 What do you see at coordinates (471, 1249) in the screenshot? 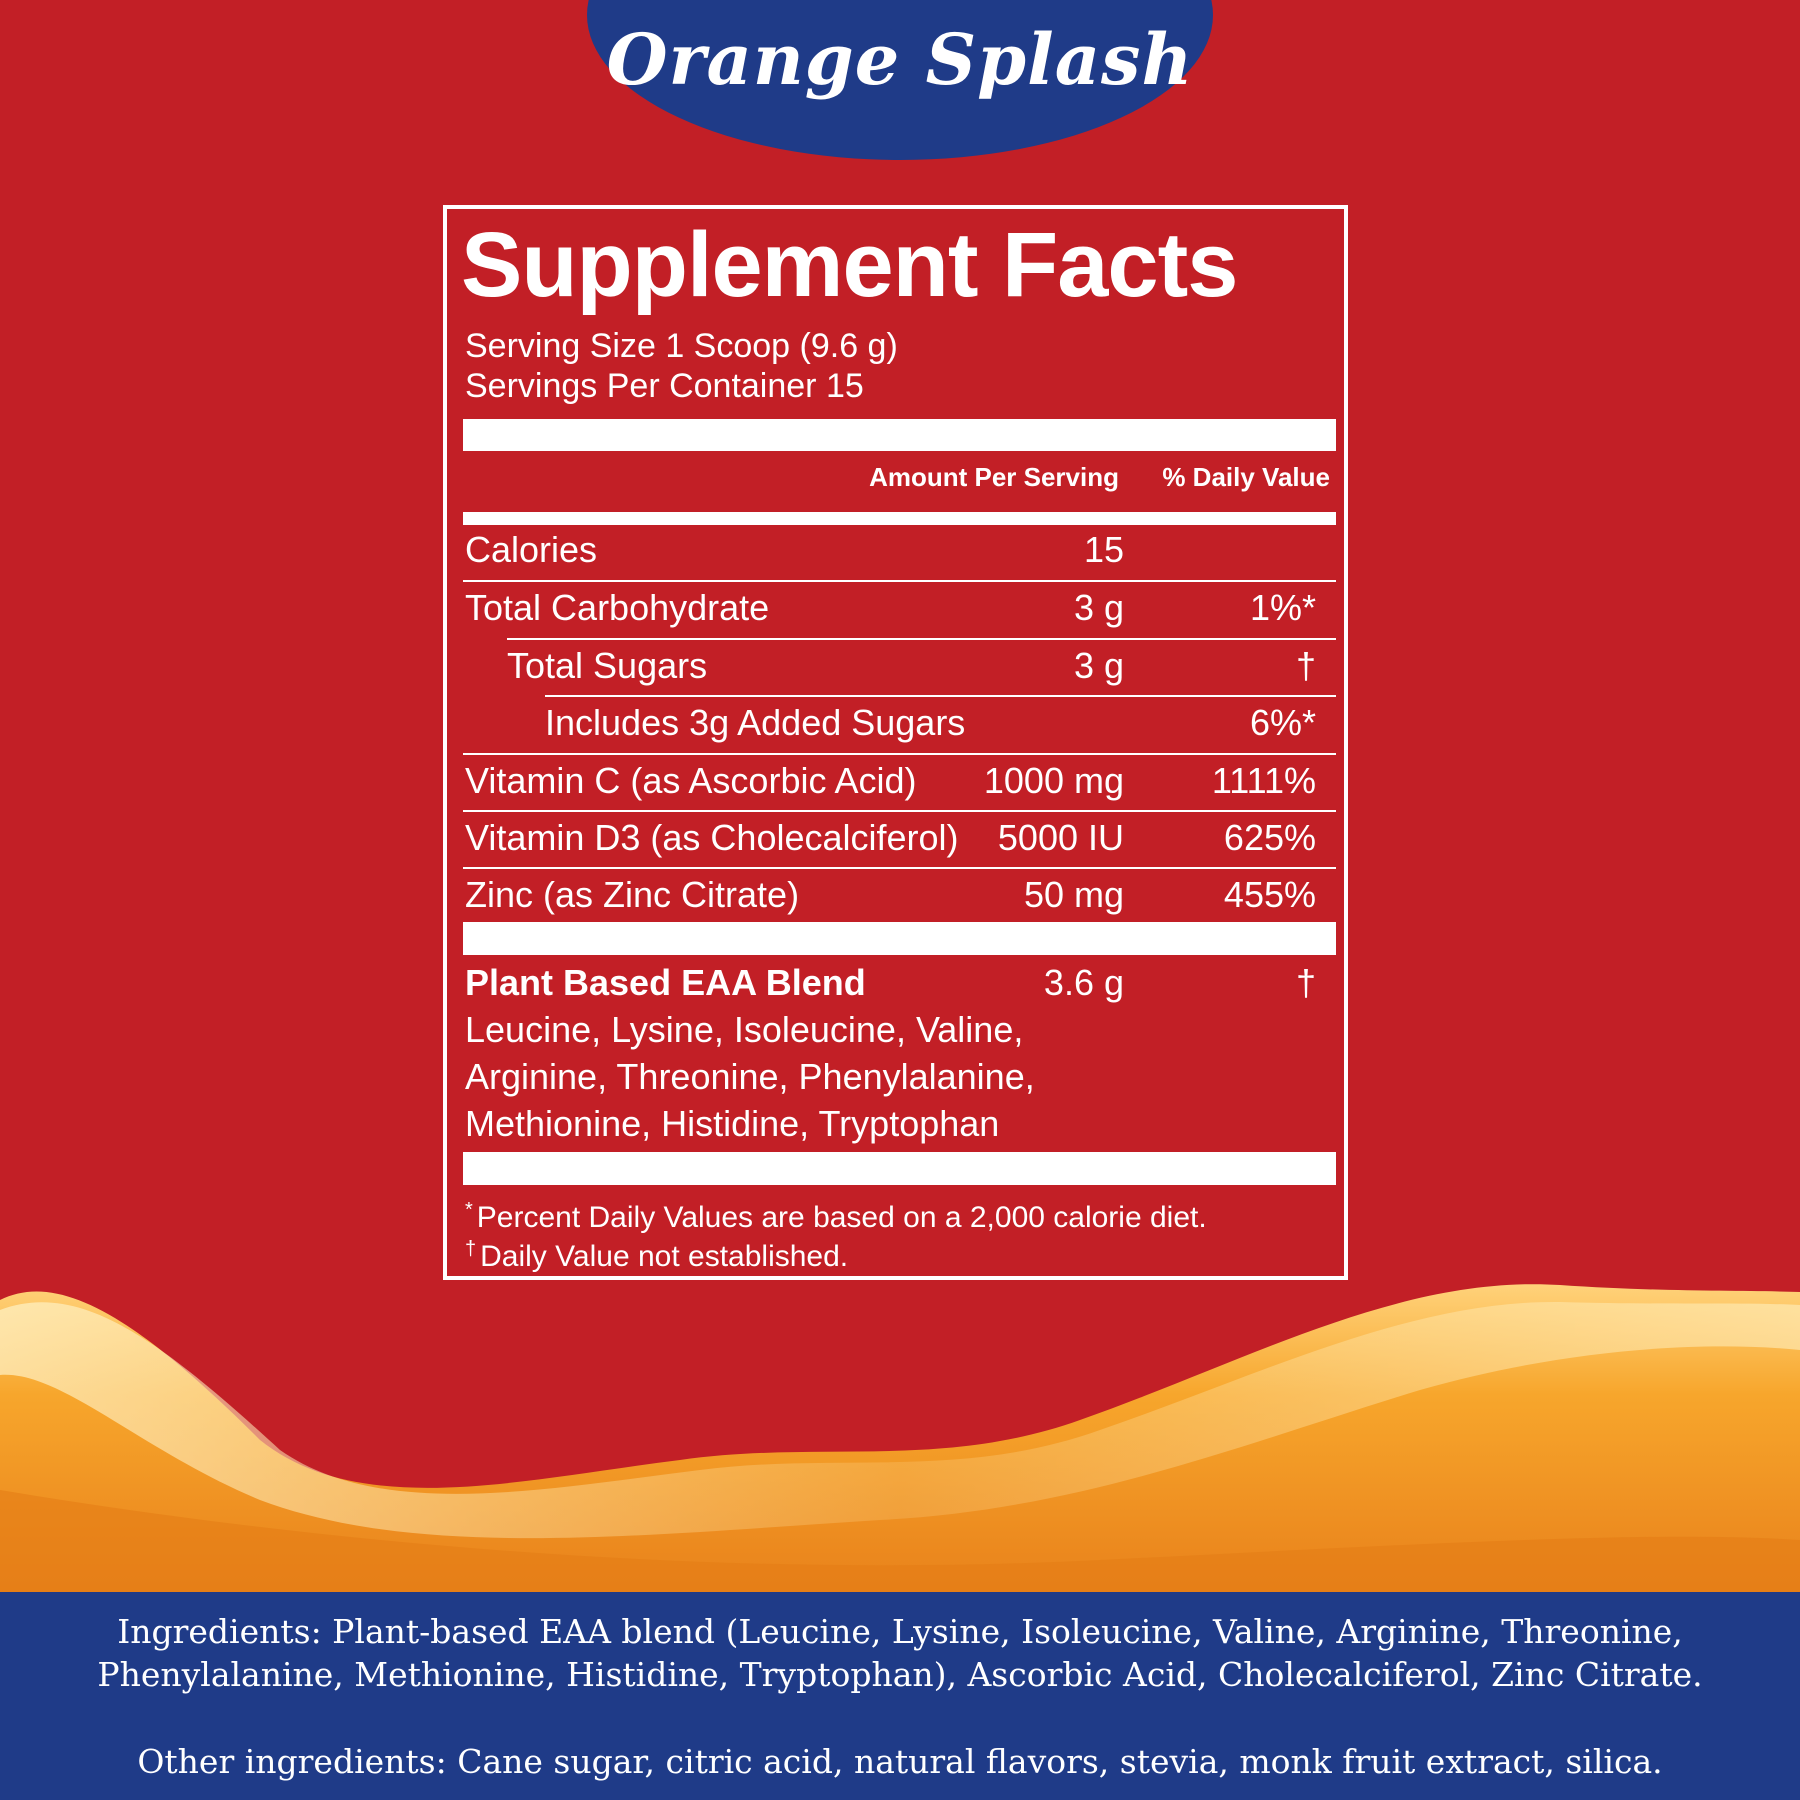
I see `footnote-symbol: †` at bounding box center [471, 1249].